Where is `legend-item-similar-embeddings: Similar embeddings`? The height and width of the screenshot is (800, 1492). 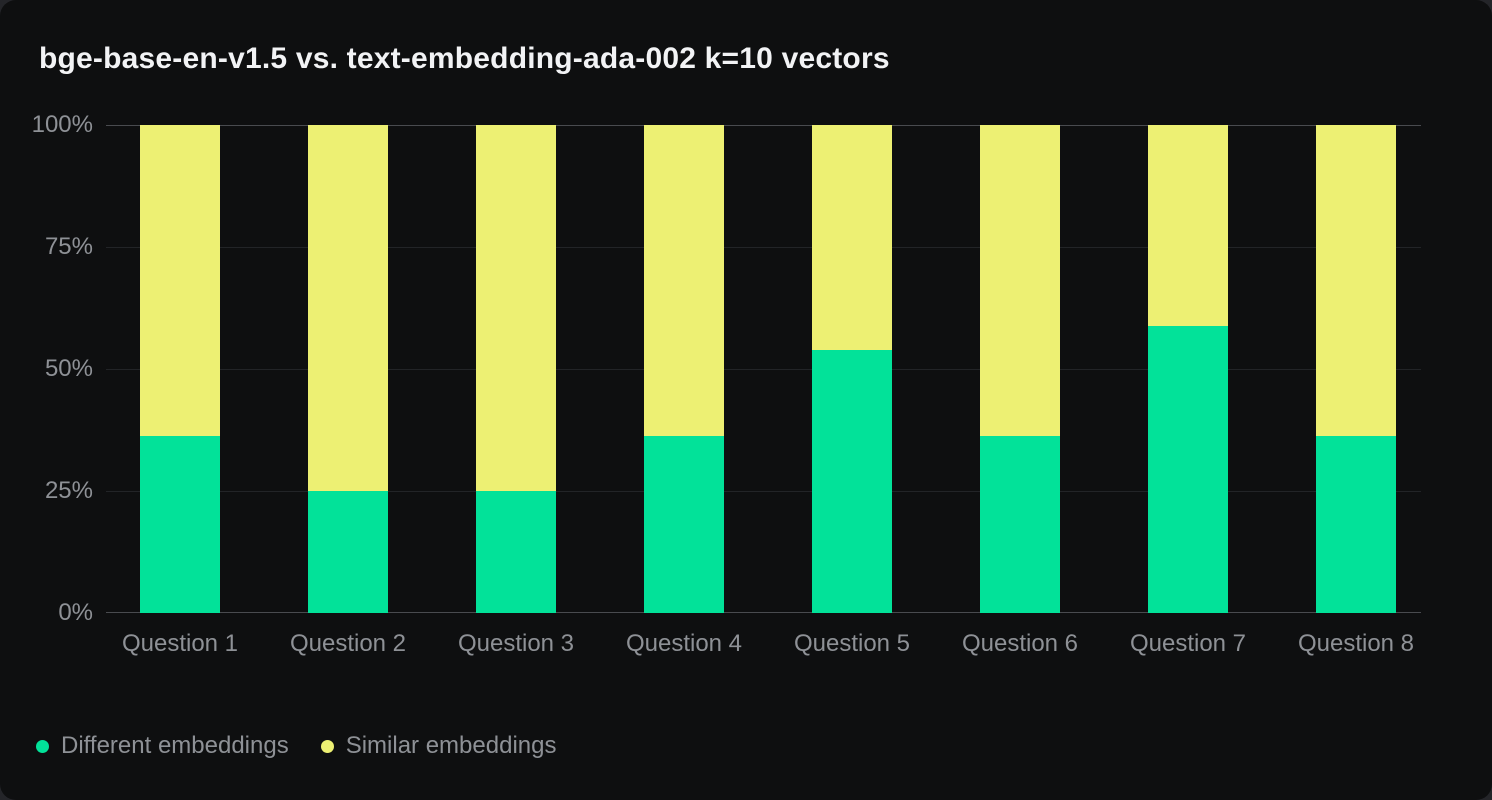 legend-item-similar-embeddings: Similar embeddings is located at coordinates (438, 746).